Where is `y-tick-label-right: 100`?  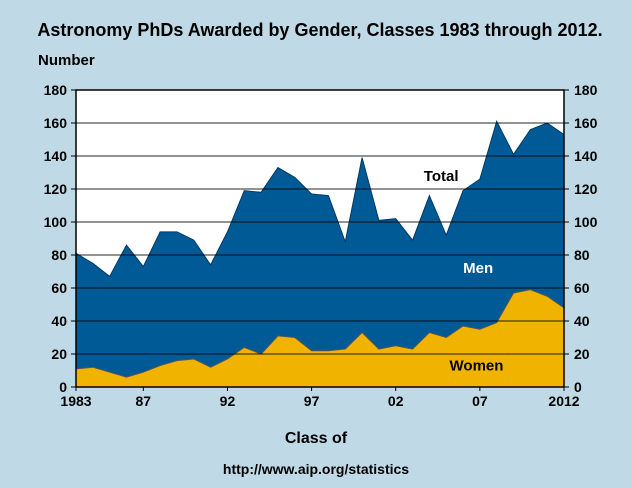
y-tick-label-right: 100 is located at coordinates (586, 222).